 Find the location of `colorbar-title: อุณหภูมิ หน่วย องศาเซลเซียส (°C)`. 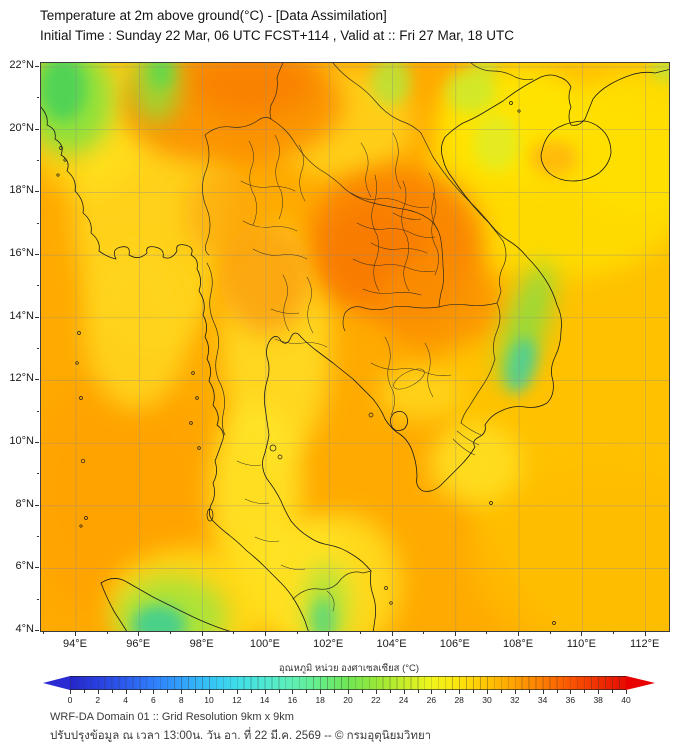

colorbar-title: อุณหภูมิ หน่วย องศาเซลเซียส (°C) is located at coordinates (349, 668).